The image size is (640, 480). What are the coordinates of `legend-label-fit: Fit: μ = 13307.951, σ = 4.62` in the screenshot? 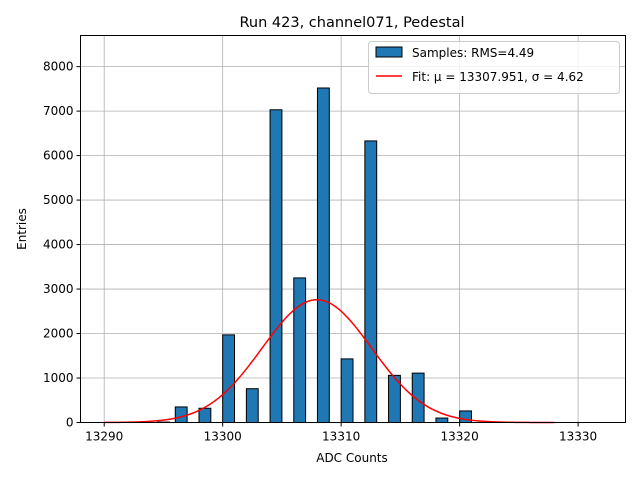 It's located at (498, 77).